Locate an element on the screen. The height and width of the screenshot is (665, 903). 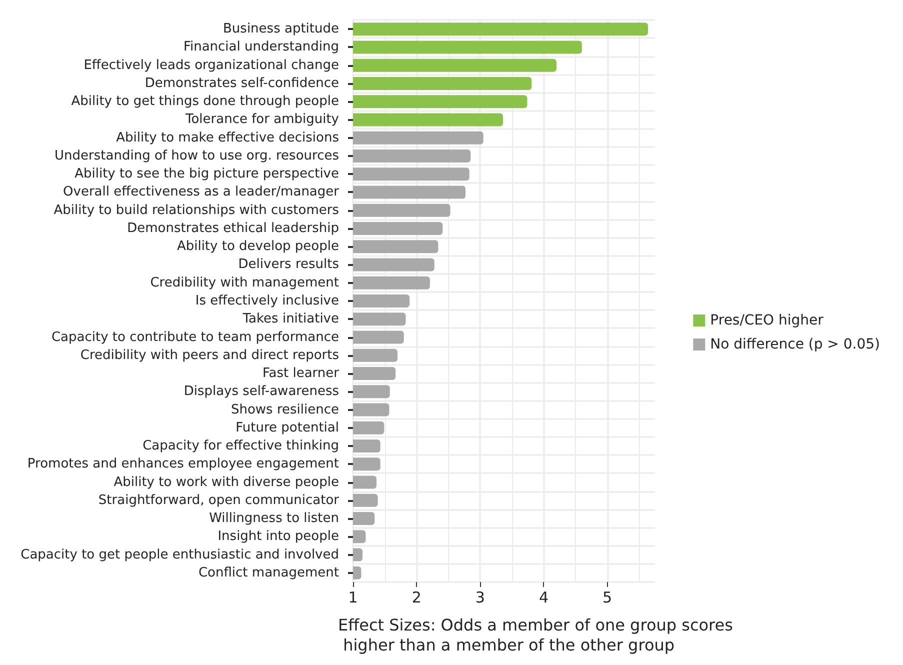
y-tick-label: Financial understanding is located at coordinates (261, 47).